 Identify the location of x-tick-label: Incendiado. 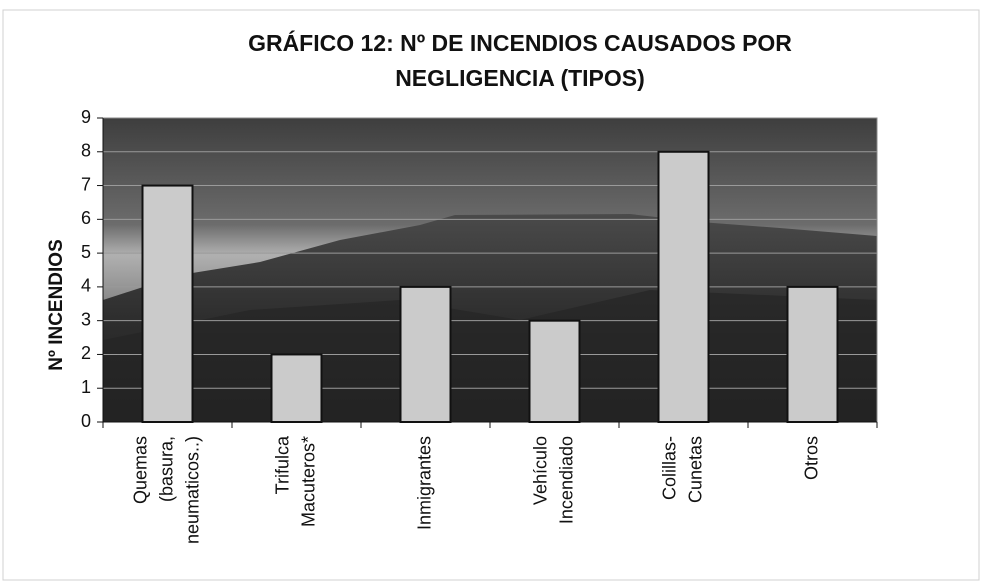
(566, 480).